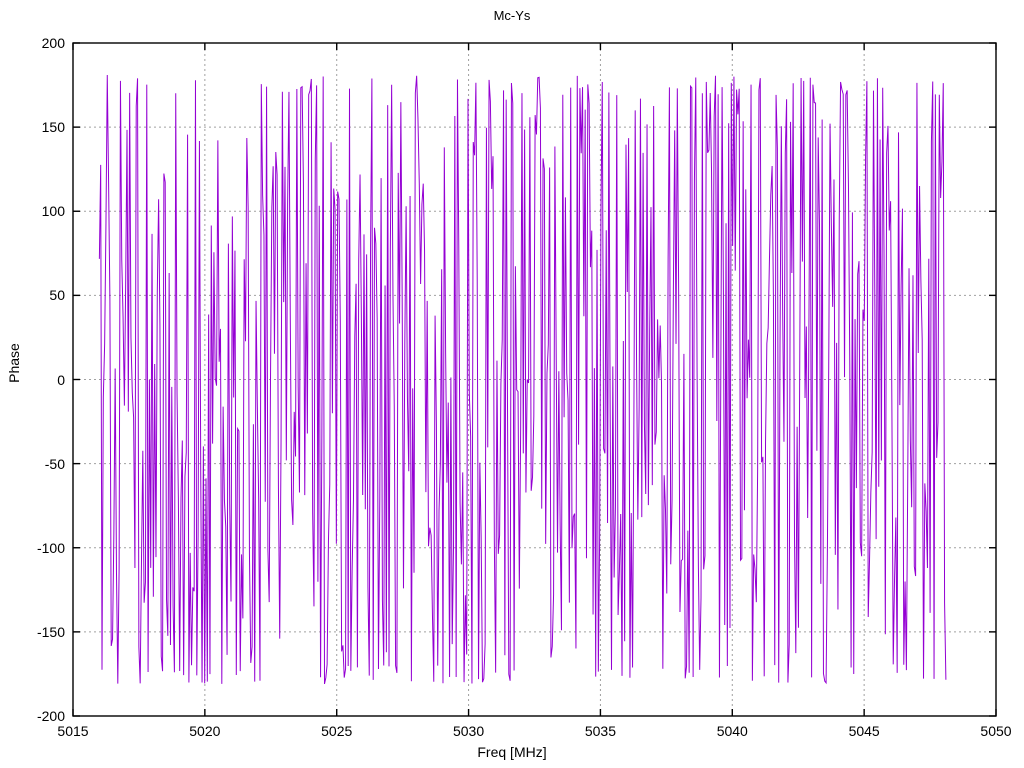 This screenshot has width=1024, height=768. I want to click on x-tick-label: 5035, so click(600, 731).